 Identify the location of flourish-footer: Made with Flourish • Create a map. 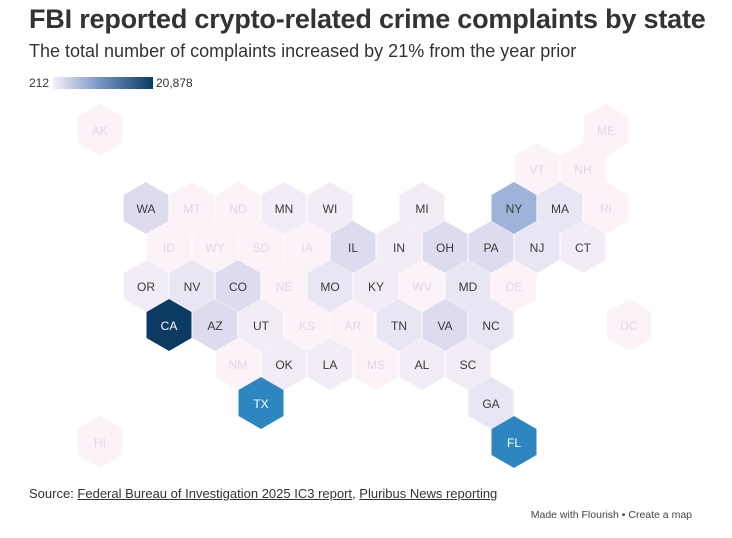
(611, 515).